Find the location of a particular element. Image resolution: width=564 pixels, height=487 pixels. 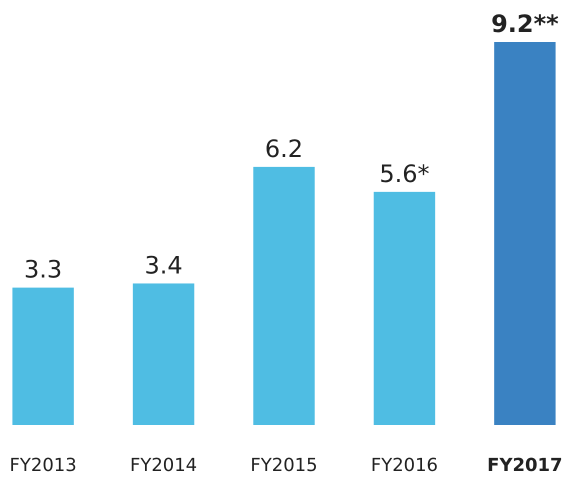

x-tick-label: FY2017 is located at coordinates (525, 465).